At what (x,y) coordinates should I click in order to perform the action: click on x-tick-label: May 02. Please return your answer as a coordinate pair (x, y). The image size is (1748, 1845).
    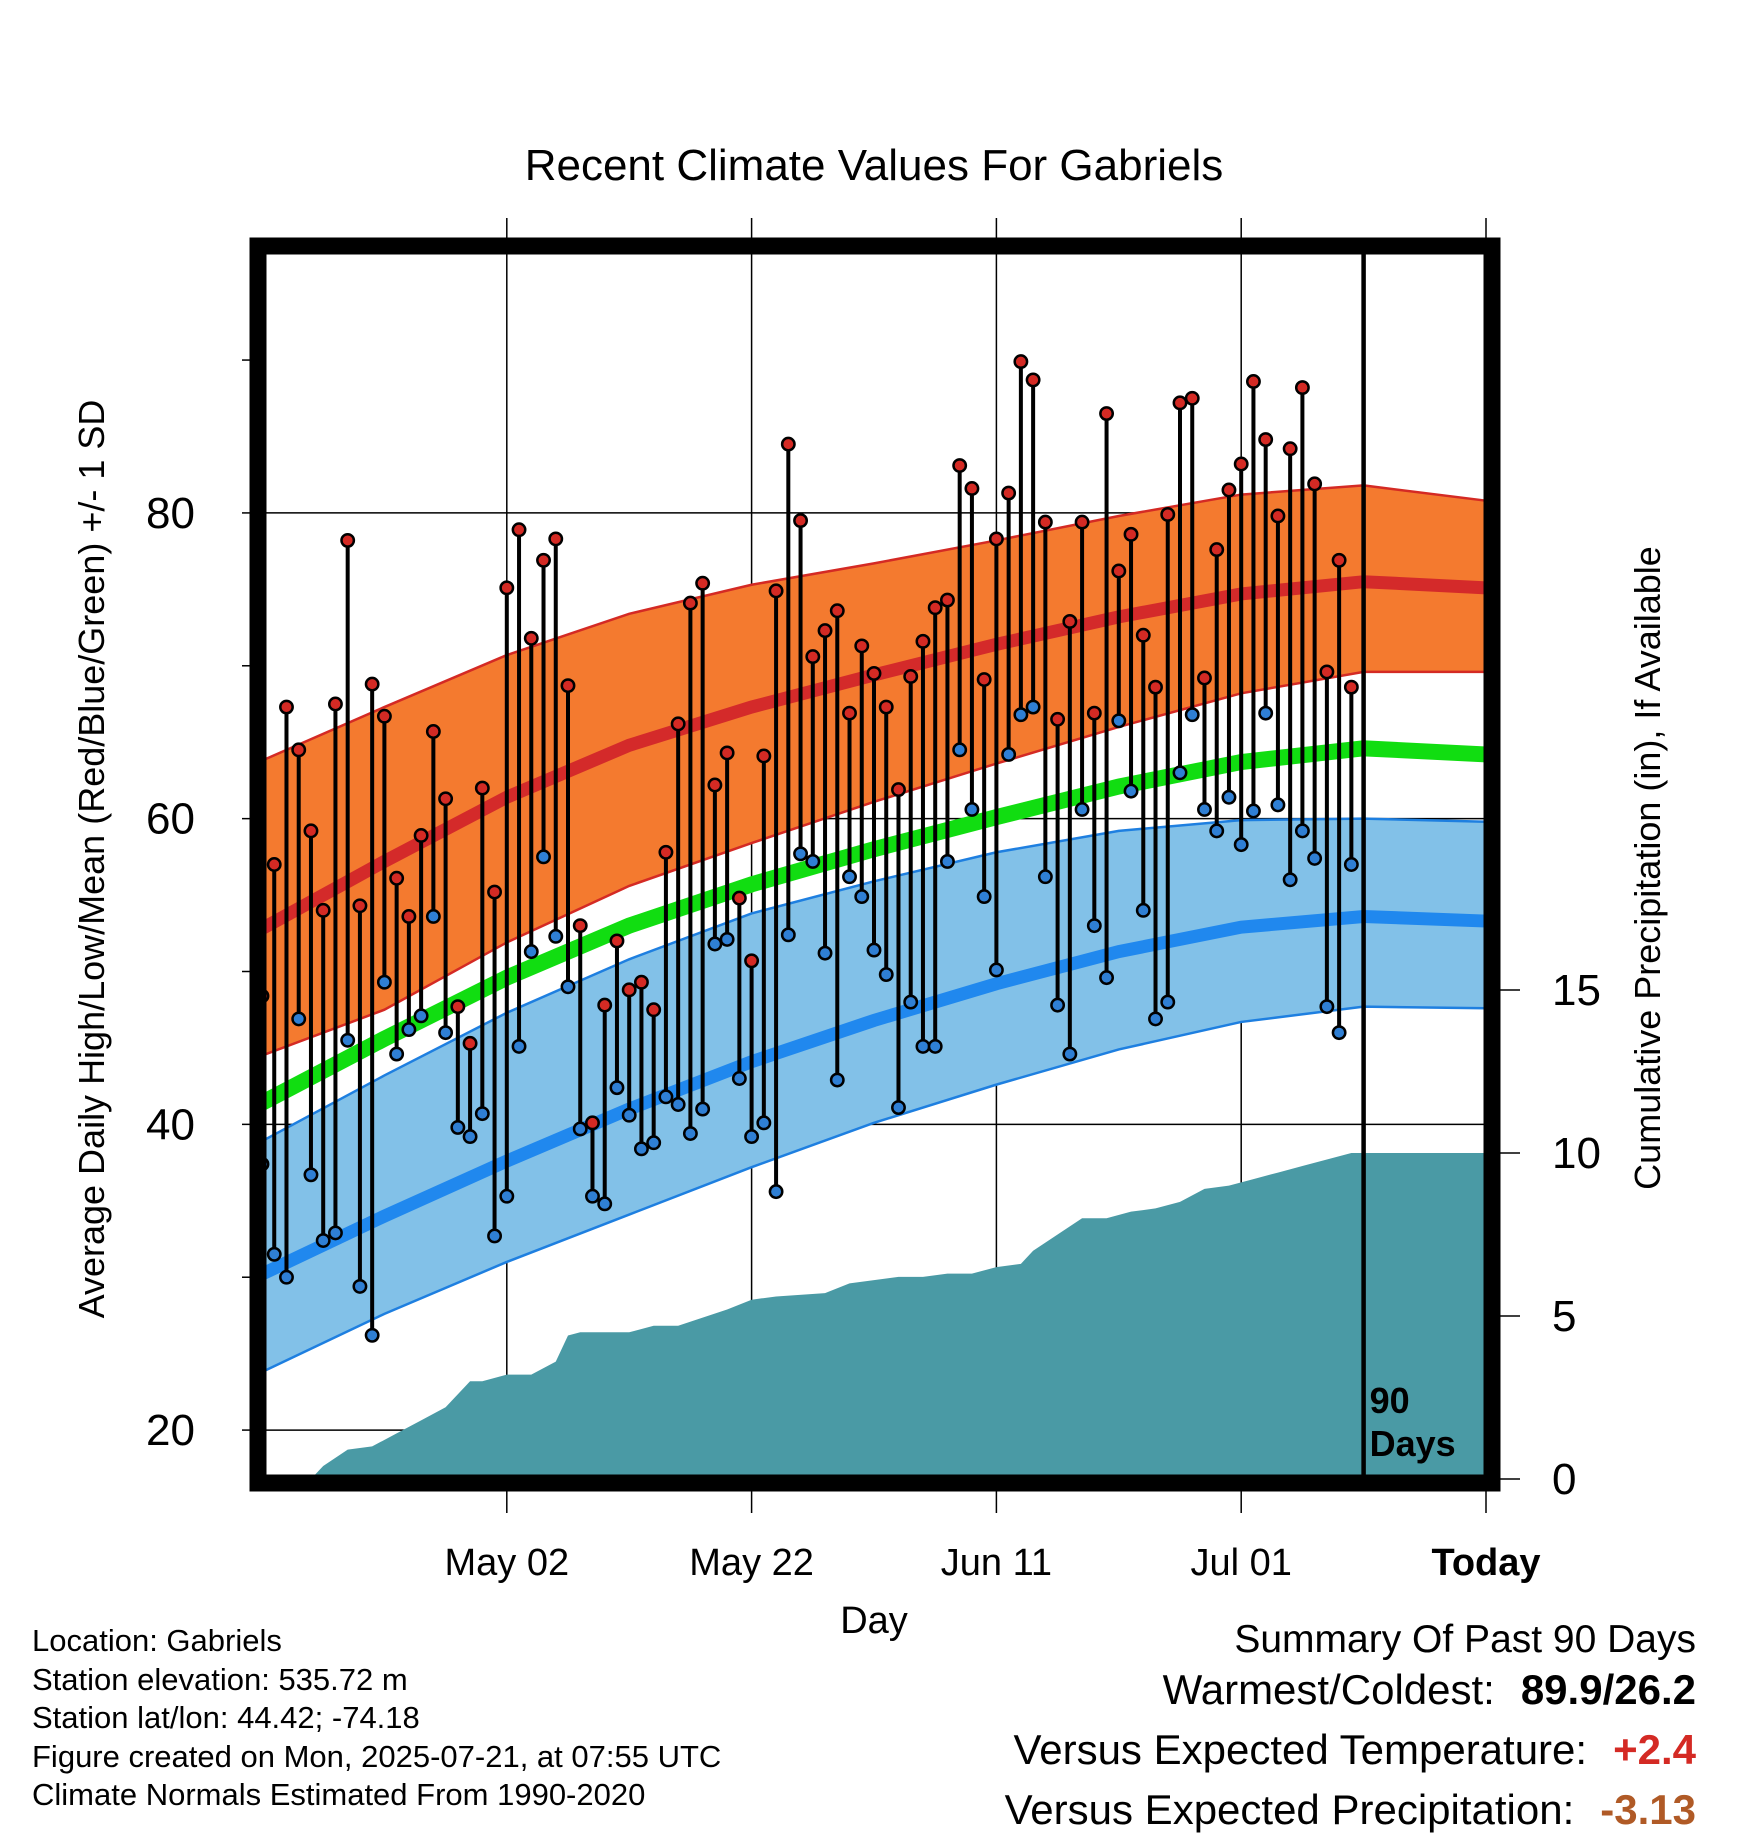
    Looking at the image, I should click on (506, 1563).